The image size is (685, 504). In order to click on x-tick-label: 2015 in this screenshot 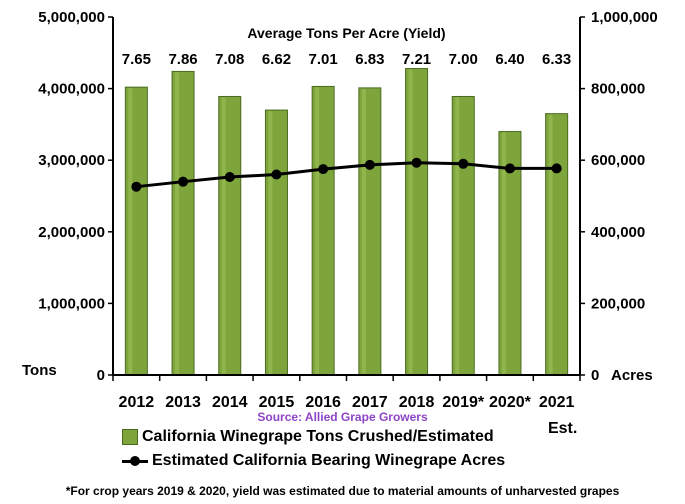, I will do `click(277, 402)`.